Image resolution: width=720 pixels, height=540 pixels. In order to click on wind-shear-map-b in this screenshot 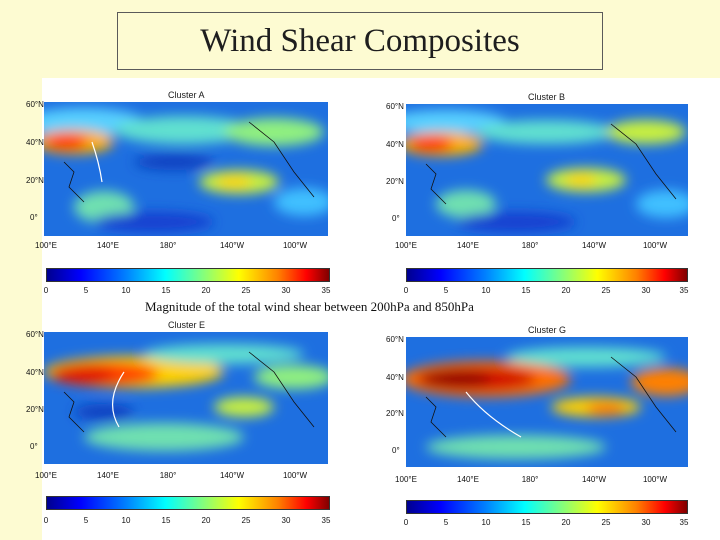, I will do `click(547, 170)`.